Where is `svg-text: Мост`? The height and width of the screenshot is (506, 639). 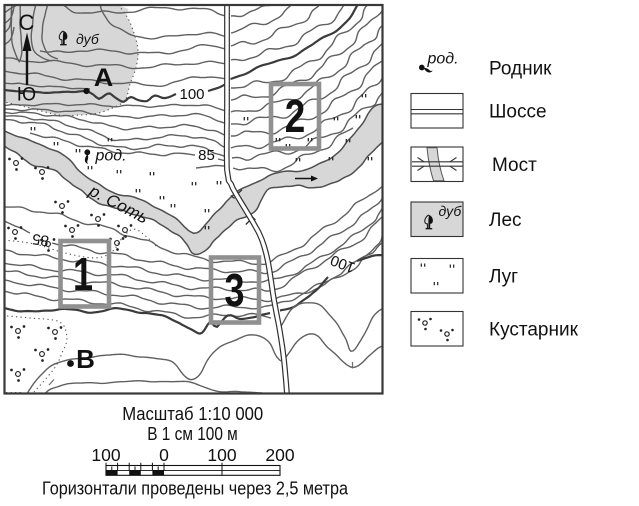
svg-text: Мост is located at coordinates (514, 165).